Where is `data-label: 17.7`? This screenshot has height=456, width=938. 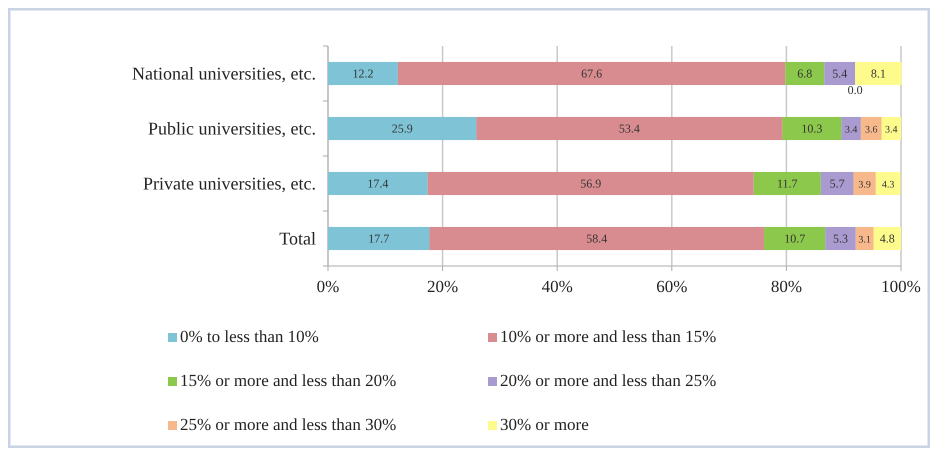 data-label: 17.7 is located at coordinates (379, 239).